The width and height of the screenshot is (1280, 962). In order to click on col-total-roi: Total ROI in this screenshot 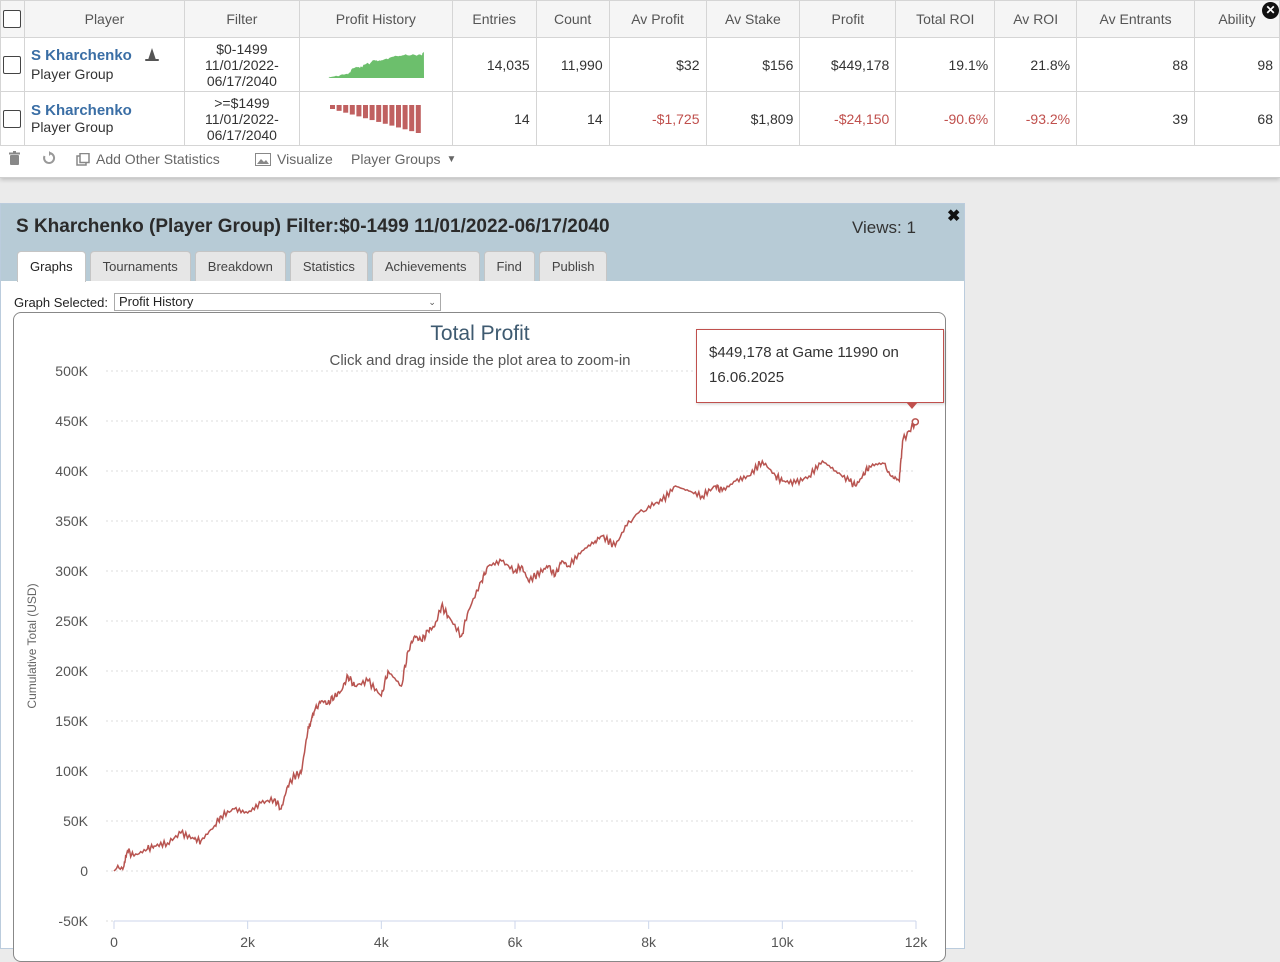, I will do `click(945, 19)`.